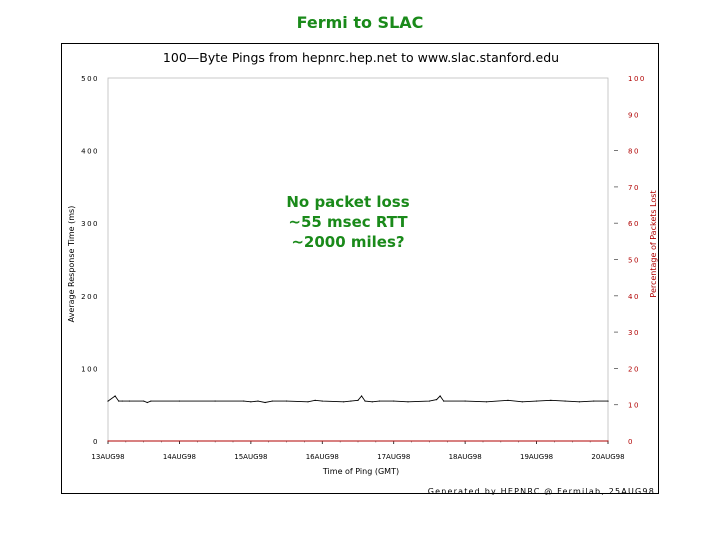 The image size is (720, 540). I want to click on y2-tick-label: 60, so click(634, 224).